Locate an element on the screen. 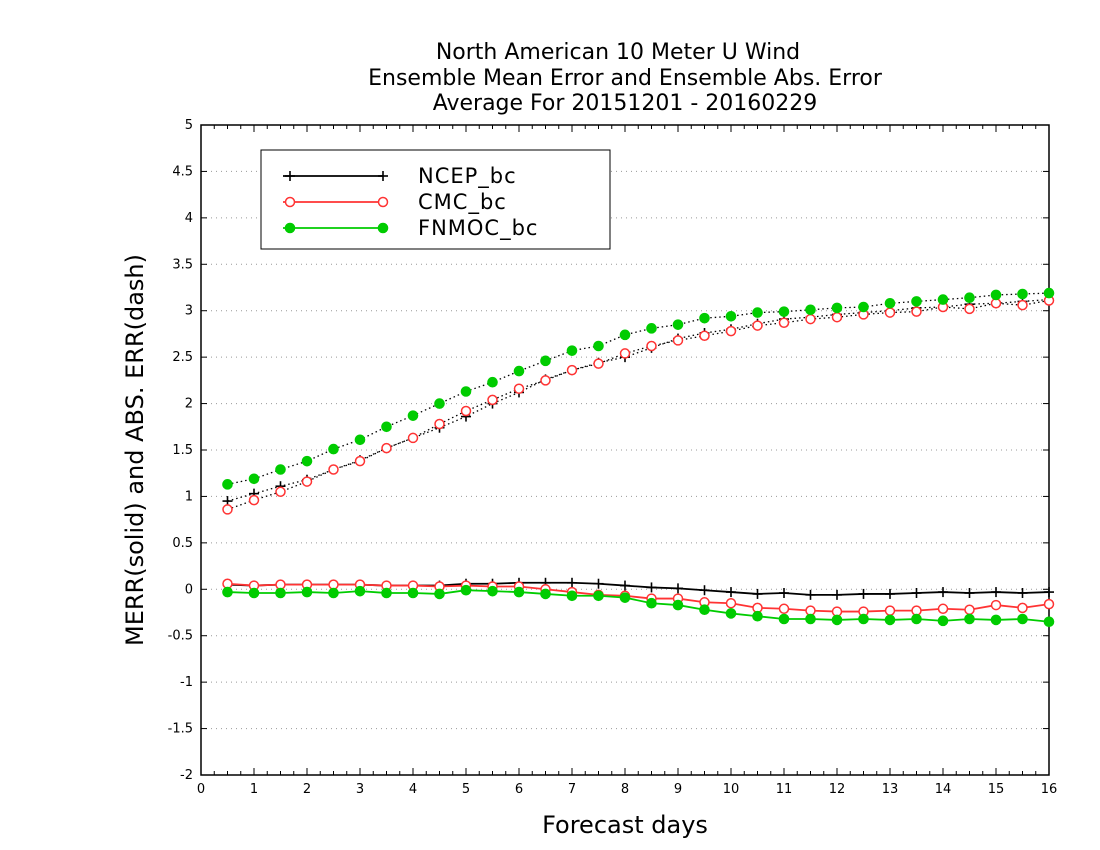  y-tick-label: 4 is located at coordinates (189, 218).